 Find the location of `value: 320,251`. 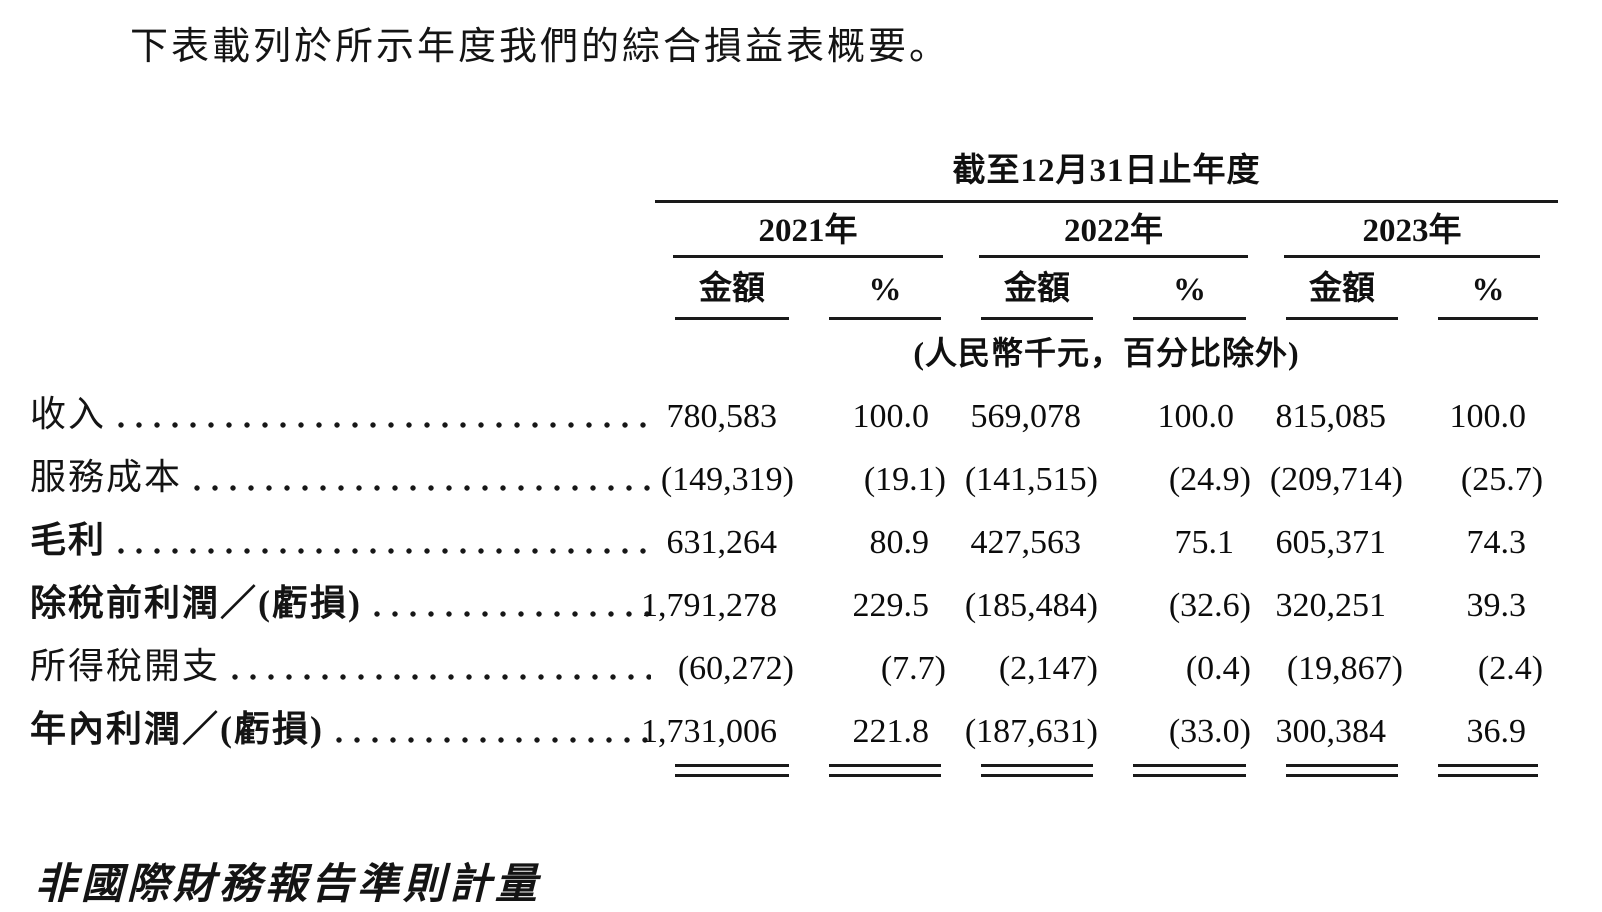

value: 320,251 is located at coordinates (1331, 605).